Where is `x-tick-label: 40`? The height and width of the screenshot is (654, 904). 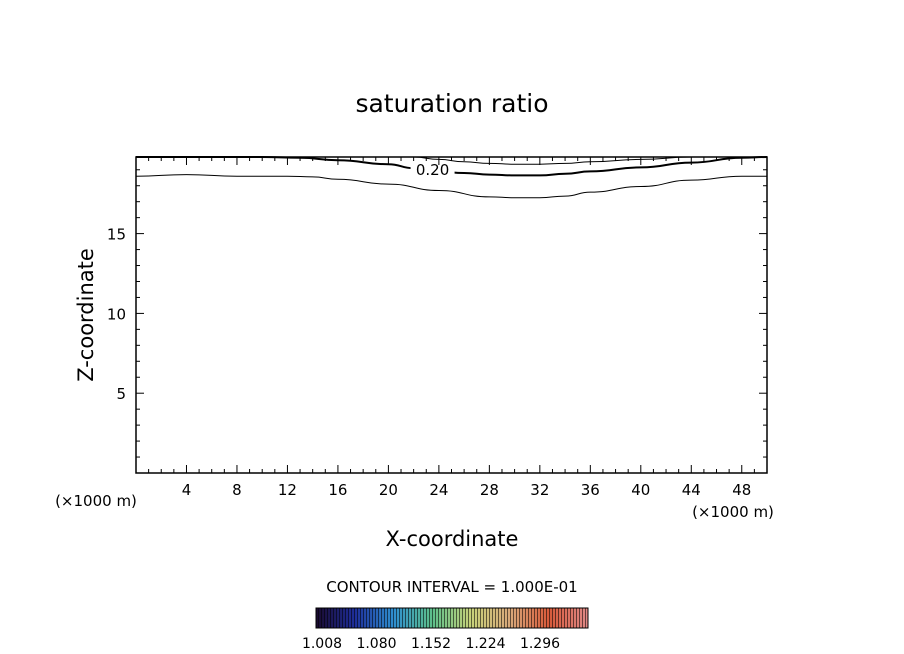 x-tick-label: 40 is located at coordinates (640, 490).